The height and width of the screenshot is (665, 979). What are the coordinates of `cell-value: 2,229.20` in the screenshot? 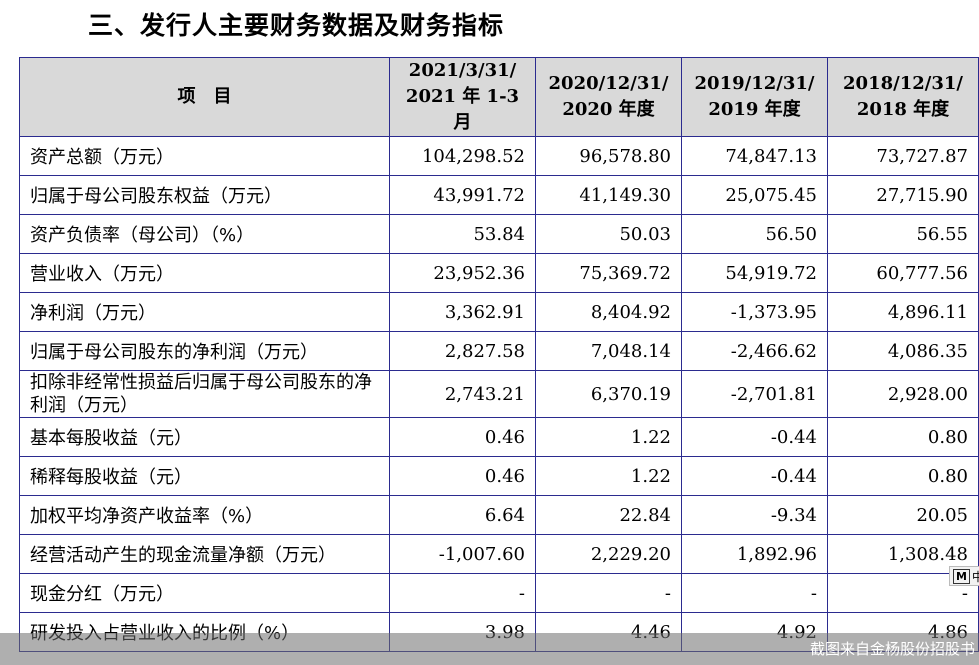 It's located at (608, 554).